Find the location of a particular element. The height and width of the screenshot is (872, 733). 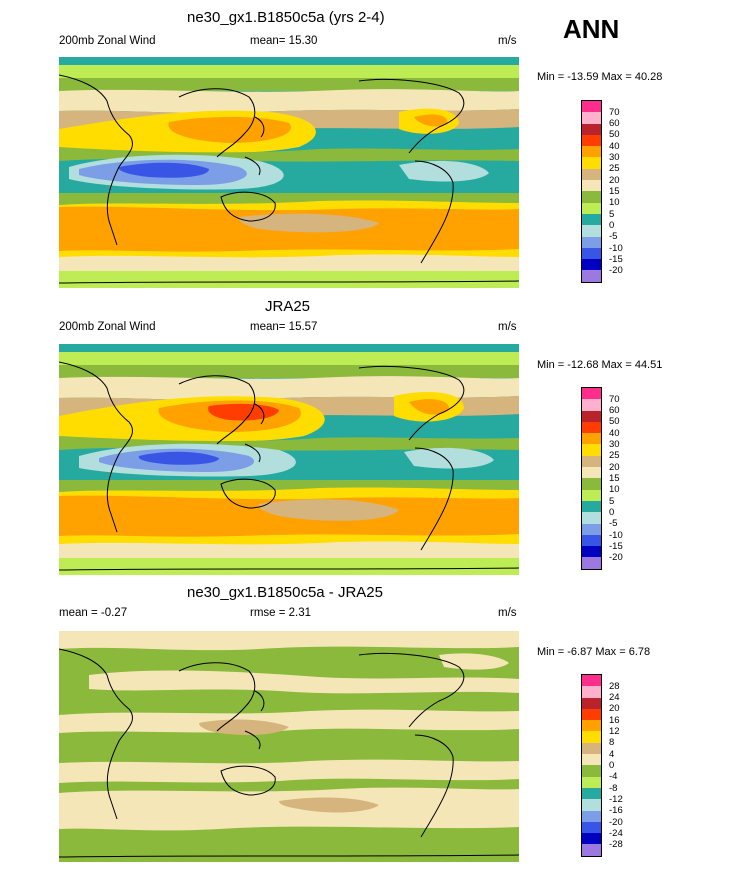

panel-3-rmse: rmse = 2.31 is located at coordinates (281, 613).